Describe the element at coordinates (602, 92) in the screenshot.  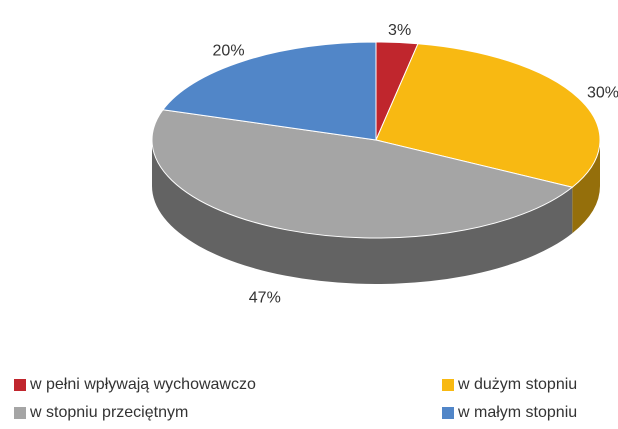
I see `data-label: 30%` at that location.